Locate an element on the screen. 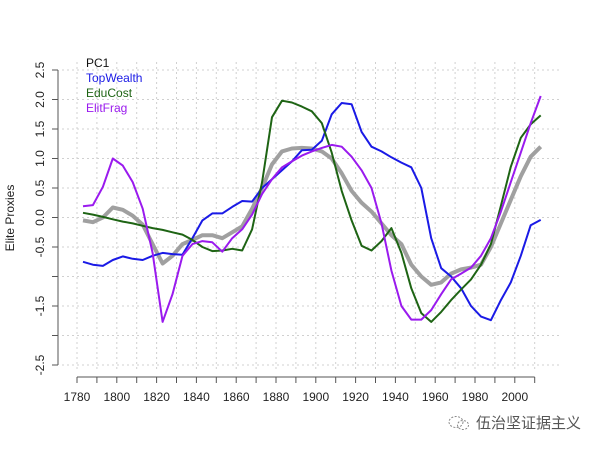  legend-item-educost: EduCost is located at coordinates (109, 93).